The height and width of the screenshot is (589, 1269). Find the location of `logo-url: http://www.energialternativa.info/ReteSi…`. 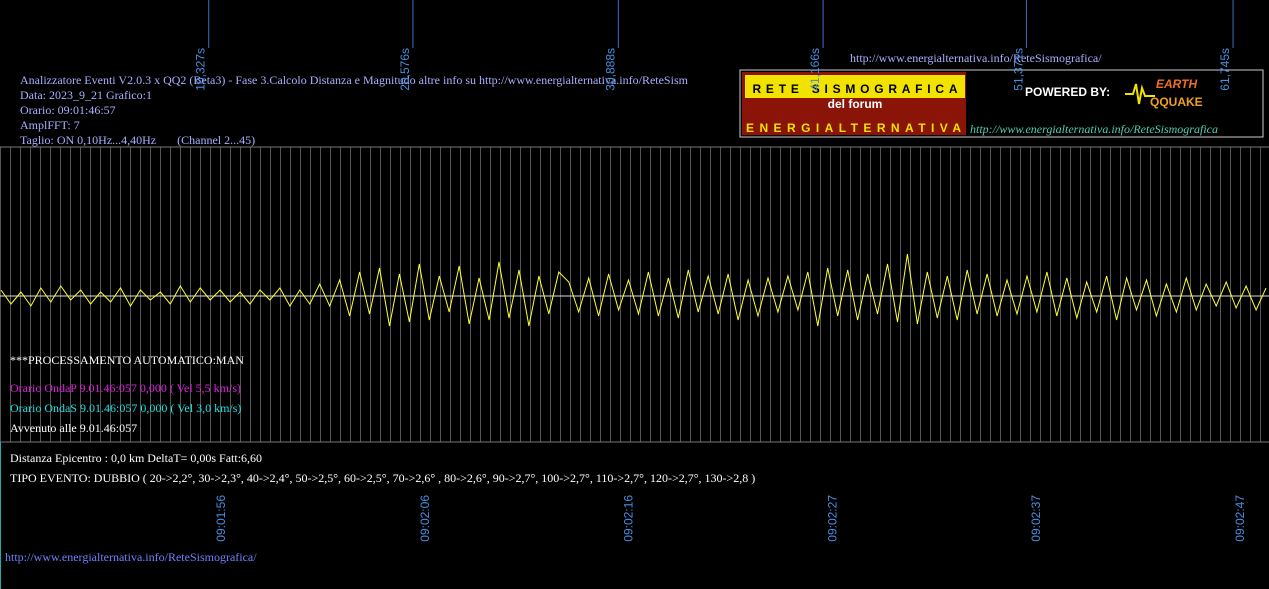

logo-url: http://www.energialternativa.info/ReteSi… is located at coordinates (1094, 129).